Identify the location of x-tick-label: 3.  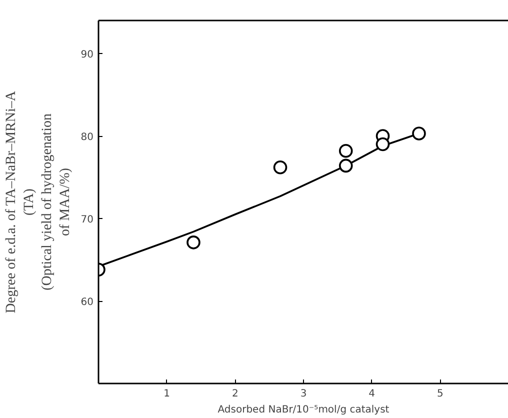
(303, 394).